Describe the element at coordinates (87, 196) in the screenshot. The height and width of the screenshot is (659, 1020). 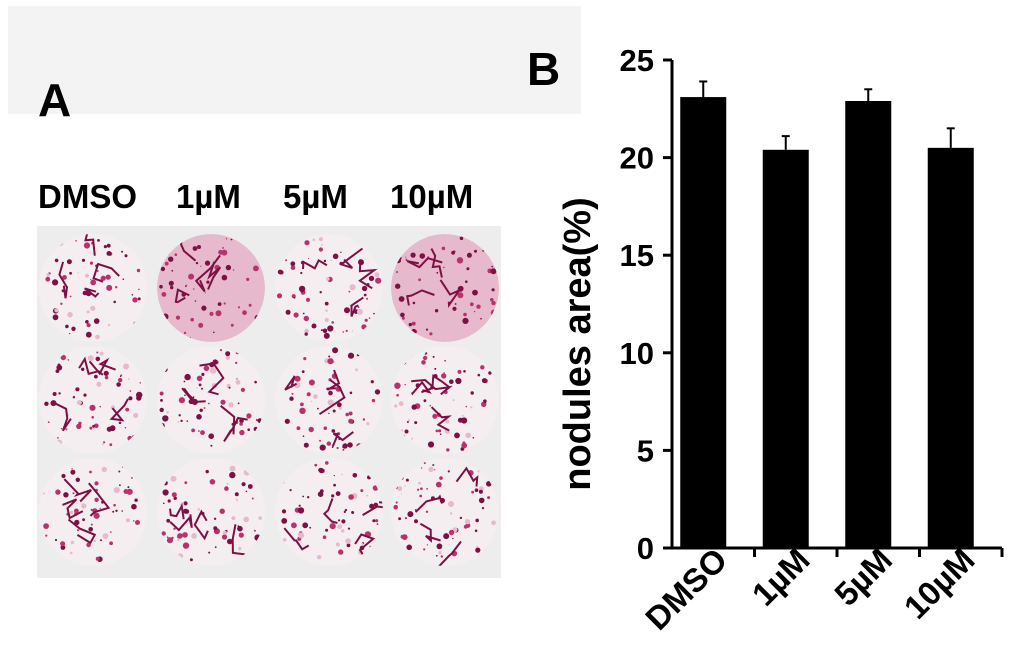
I see `column-label-dmso: DMSO` at that location.